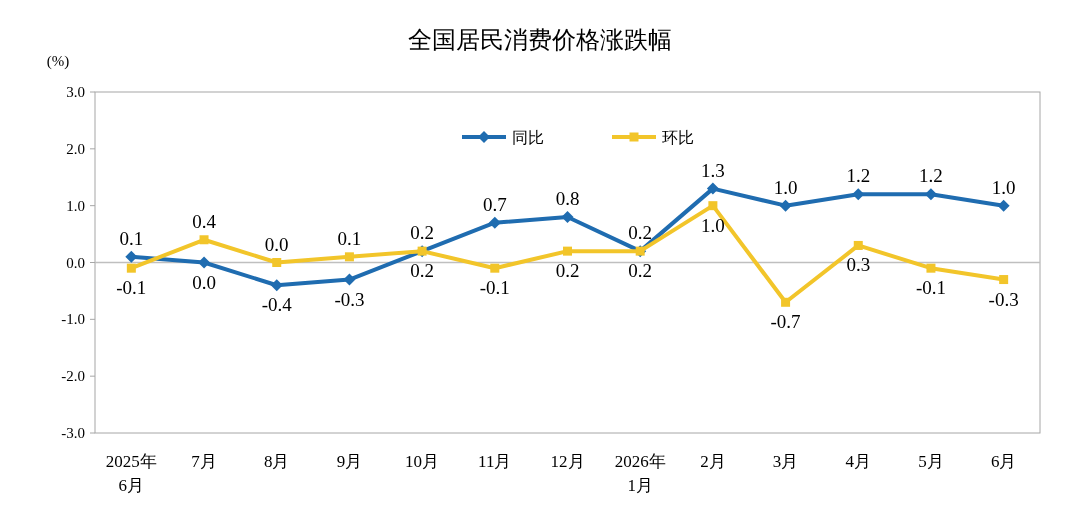 This screenshot has width=1080, height=509. What do you see at coordinates (131, 473) in the screenshot?
I see `x-tick-label: 2025年 6月` at bounding box center [131, 473].